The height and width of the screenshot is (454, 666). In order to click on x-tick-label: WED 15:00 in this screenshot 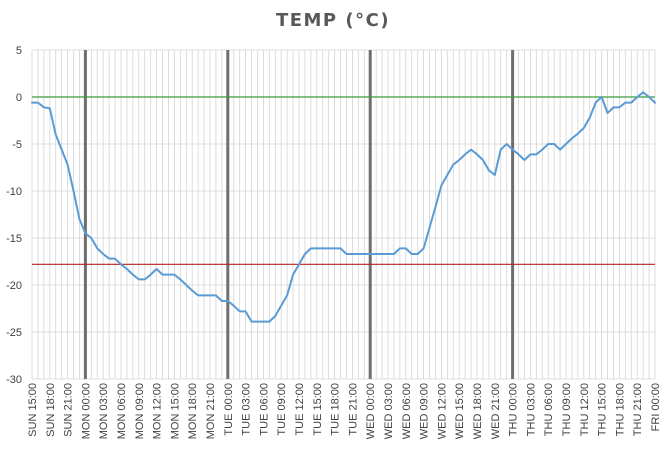, I will do `click(460, 411)`.